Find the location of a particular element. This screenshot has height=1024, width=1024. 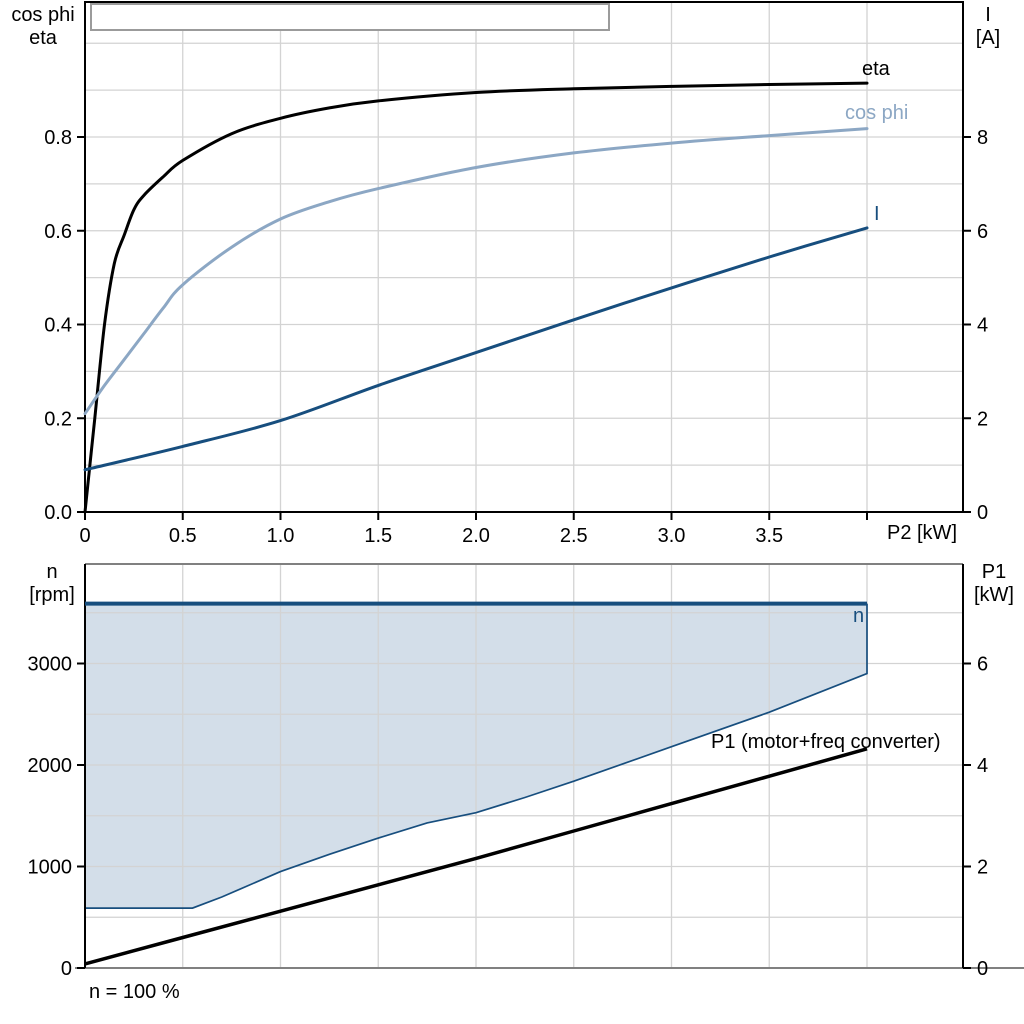

tick-label: 0.8 is located at coordinates (58, 138).